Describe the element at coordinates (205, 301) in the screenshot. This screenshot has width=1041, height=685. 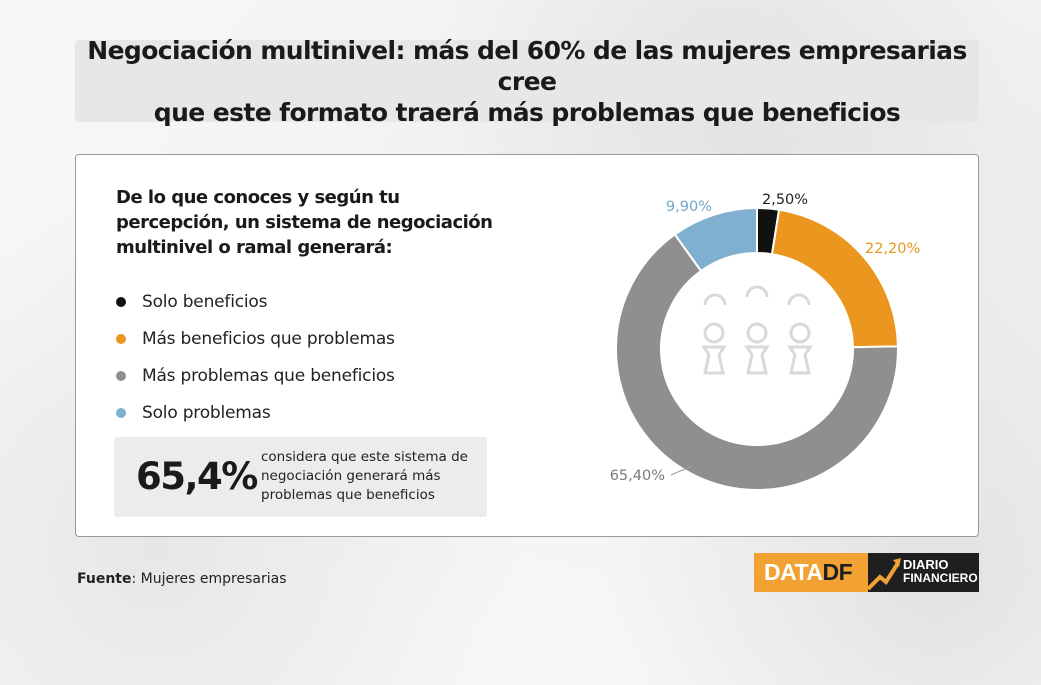
I see `legend-label: Solo beneficios` at that location.